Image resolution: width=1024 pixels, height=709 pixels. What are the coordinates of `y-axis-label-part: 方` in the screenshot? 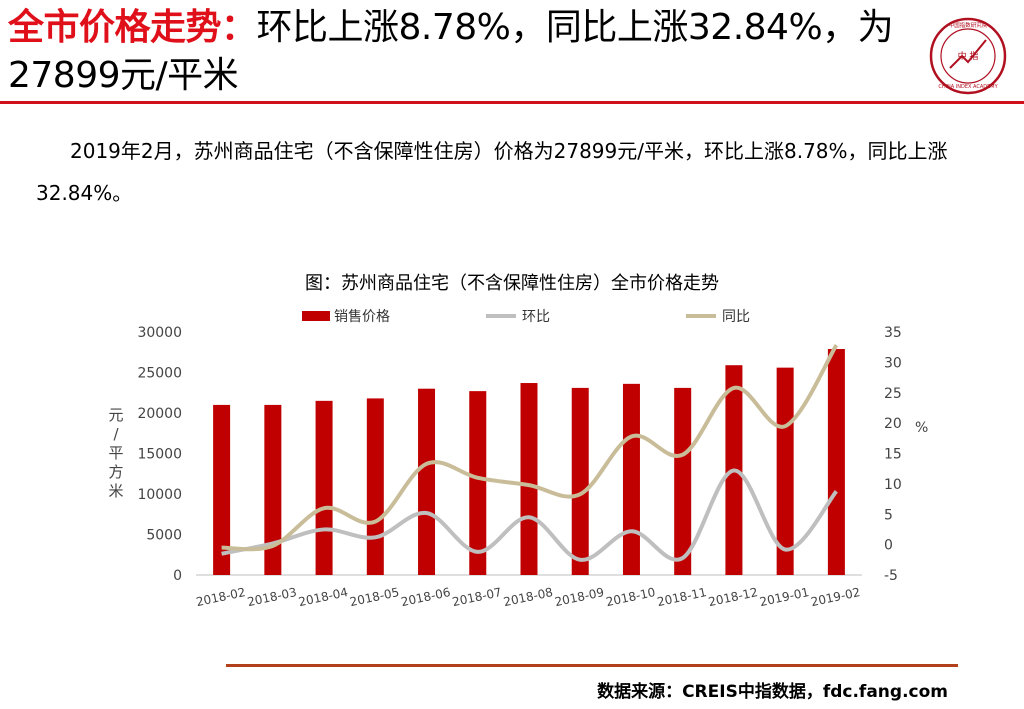 It's located at (115, 472).